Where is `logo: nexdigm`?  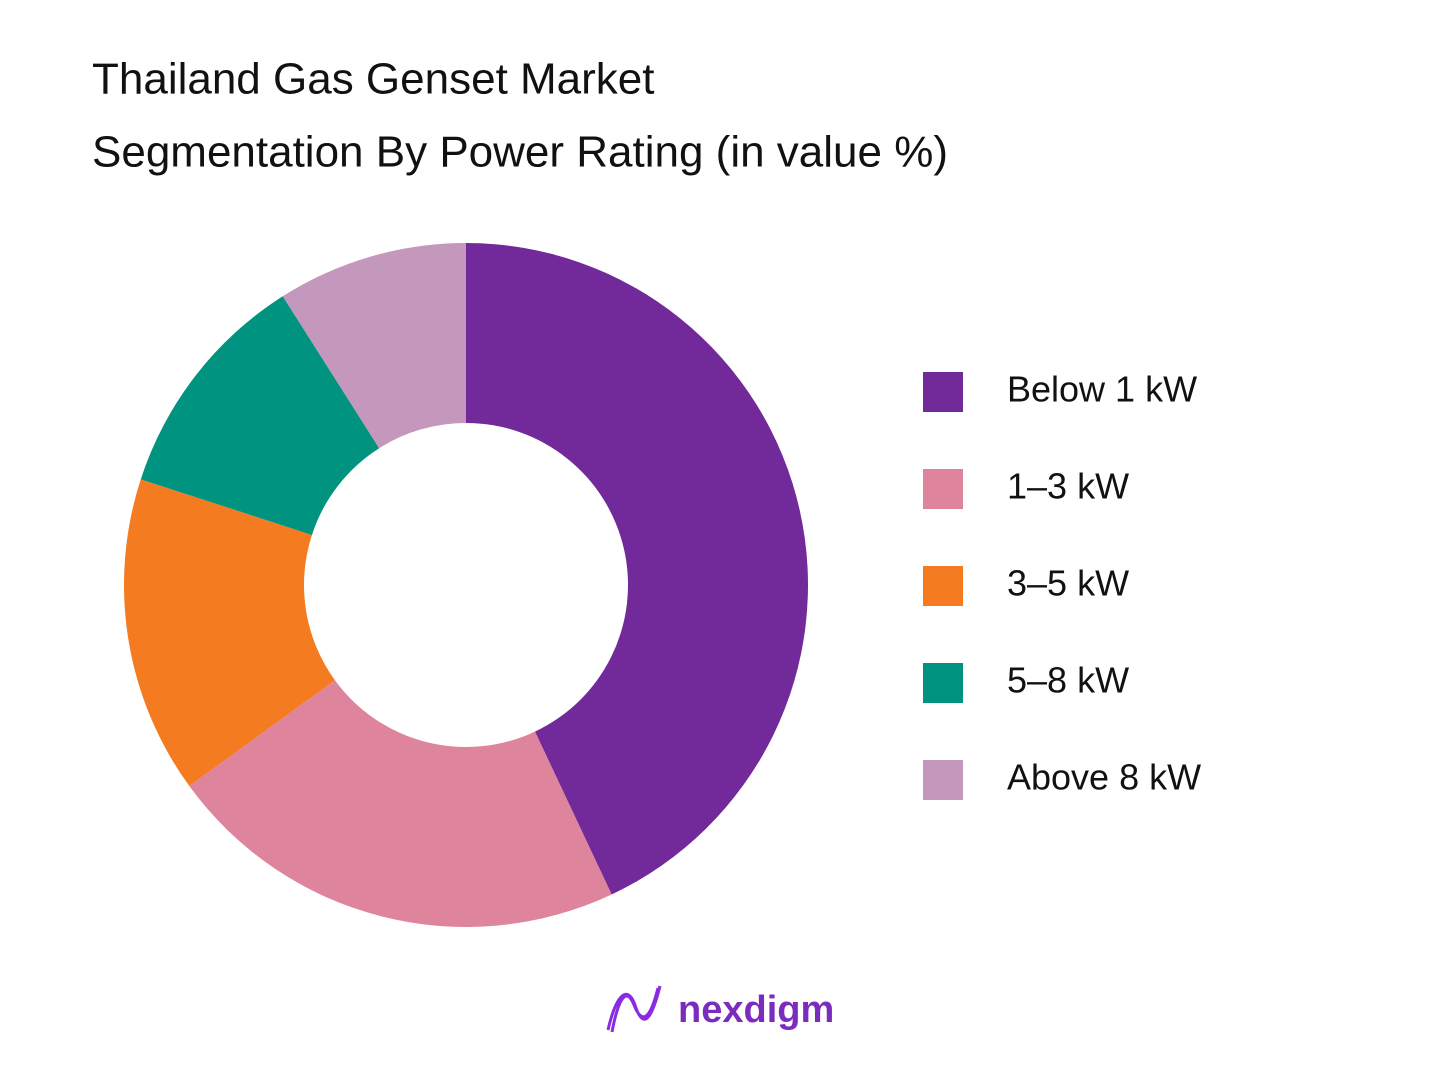
logo: nexdigm is located at coordinates (720, 1009).